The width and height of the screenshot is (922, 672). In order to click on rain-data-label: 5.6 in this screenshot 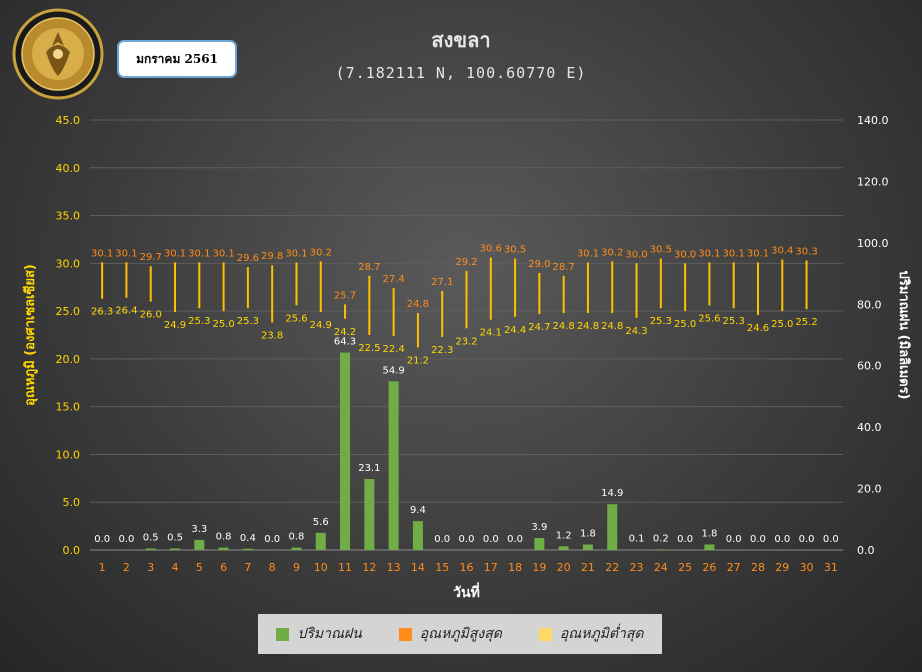, I will do `click(321, 522)`.